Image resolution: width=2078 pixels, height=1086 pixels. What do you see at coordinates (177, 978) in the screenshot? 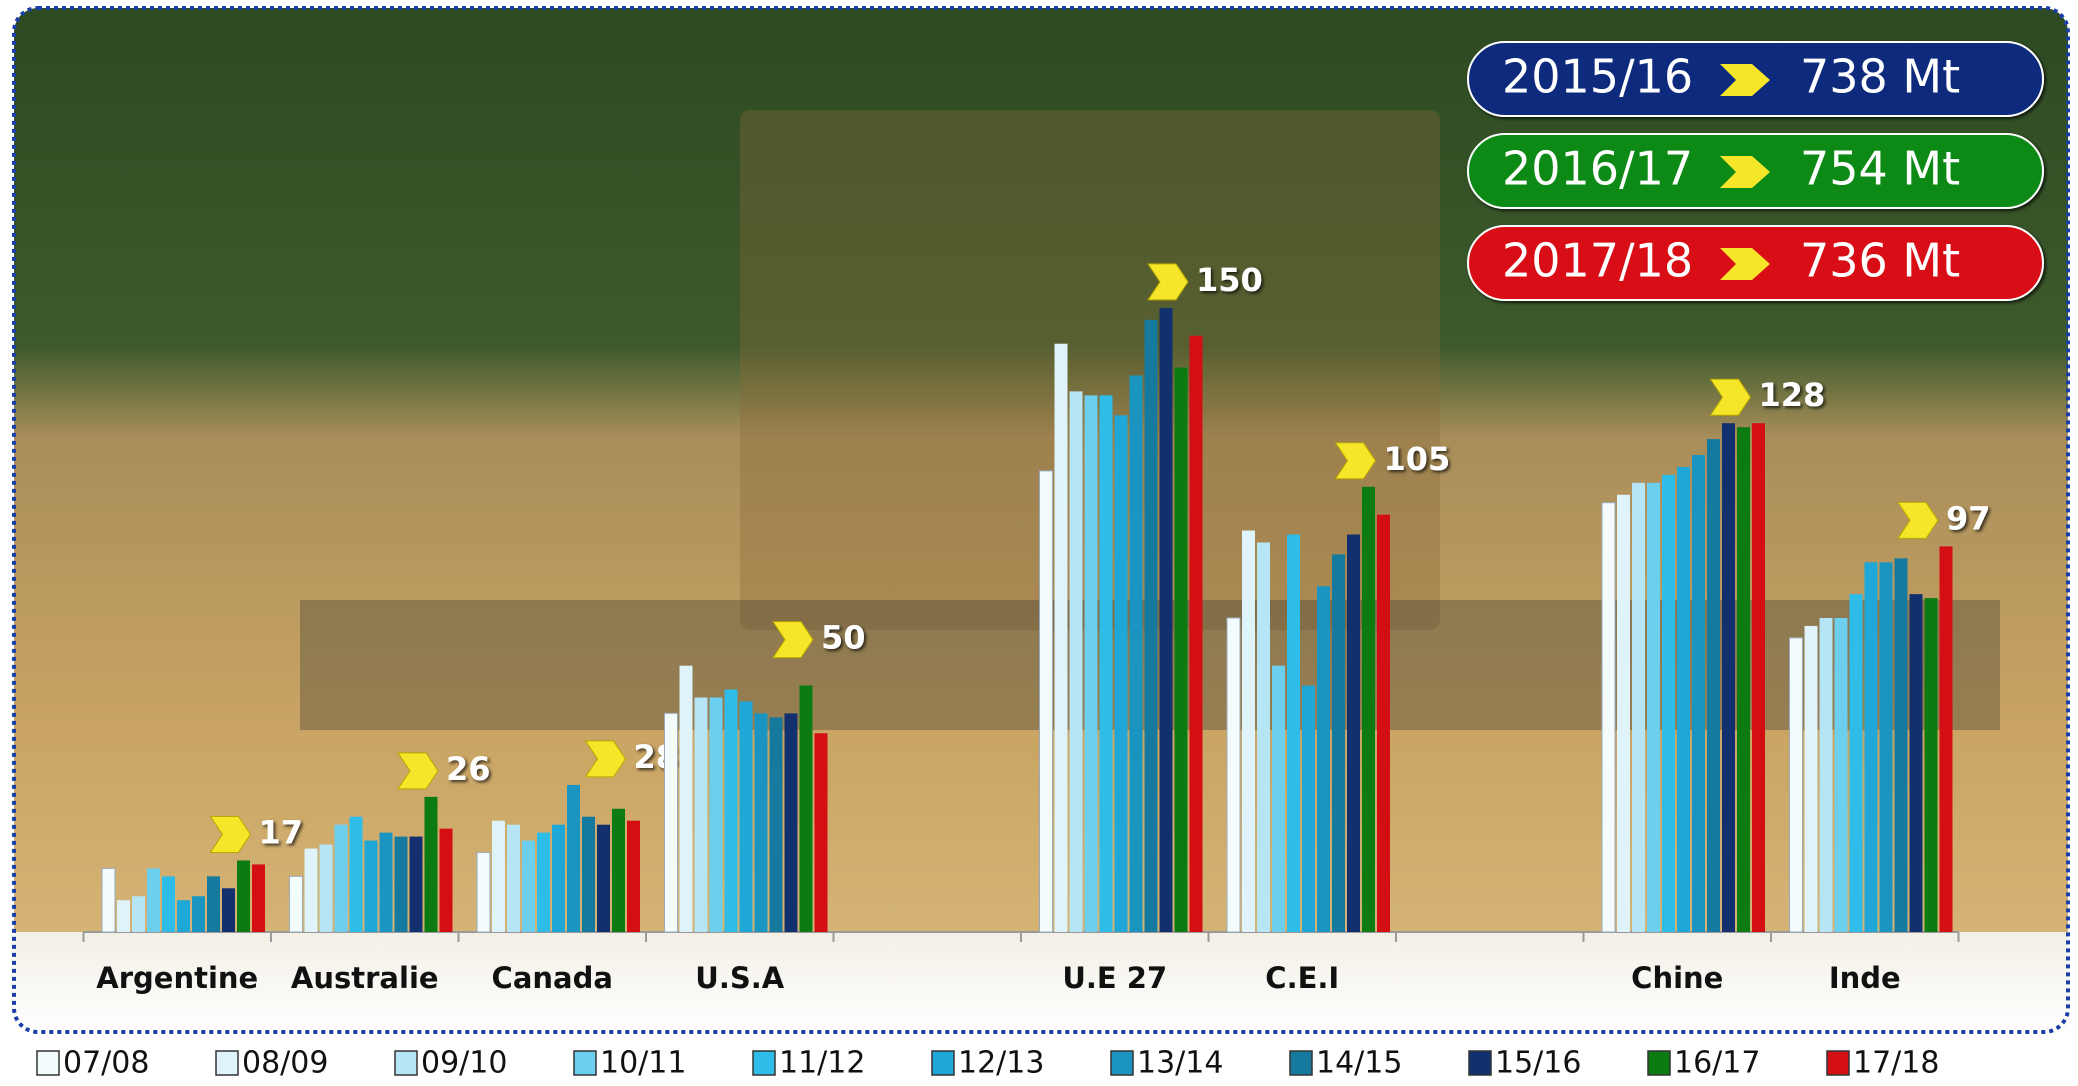
I see `x-tick-label: Argentine` at bounding box center [177, 978].